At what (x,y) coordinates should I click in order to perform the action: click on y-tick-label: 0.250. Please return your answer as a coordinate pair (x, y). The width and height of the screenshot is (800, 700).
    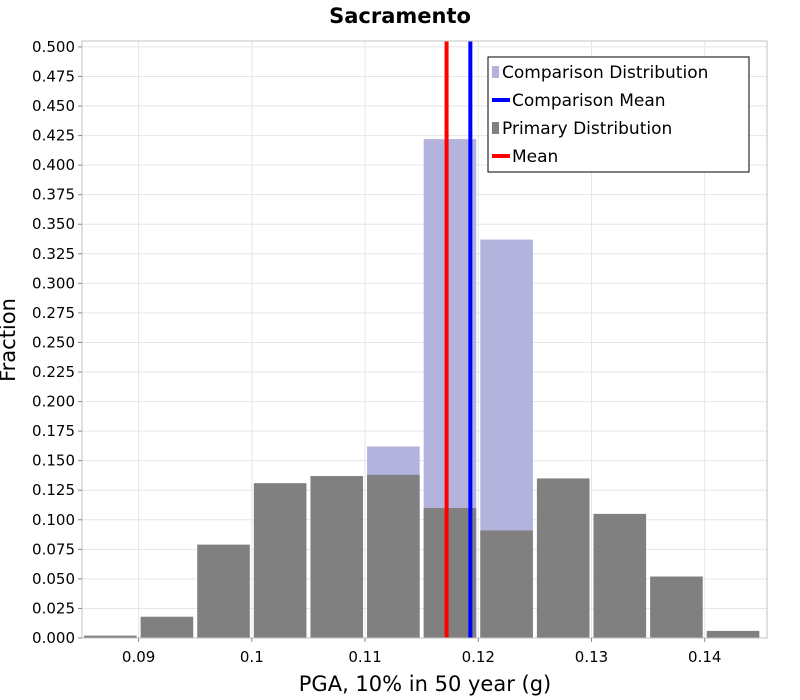
    Looking at the image, I should click on (53, 342).